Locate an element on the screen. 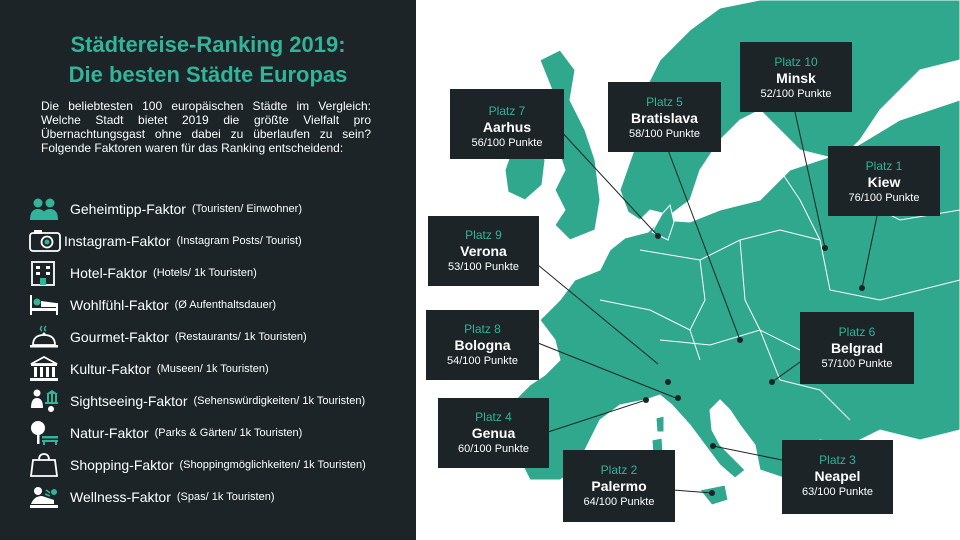  city-name: Neapel is located at coordinates (837, 476).